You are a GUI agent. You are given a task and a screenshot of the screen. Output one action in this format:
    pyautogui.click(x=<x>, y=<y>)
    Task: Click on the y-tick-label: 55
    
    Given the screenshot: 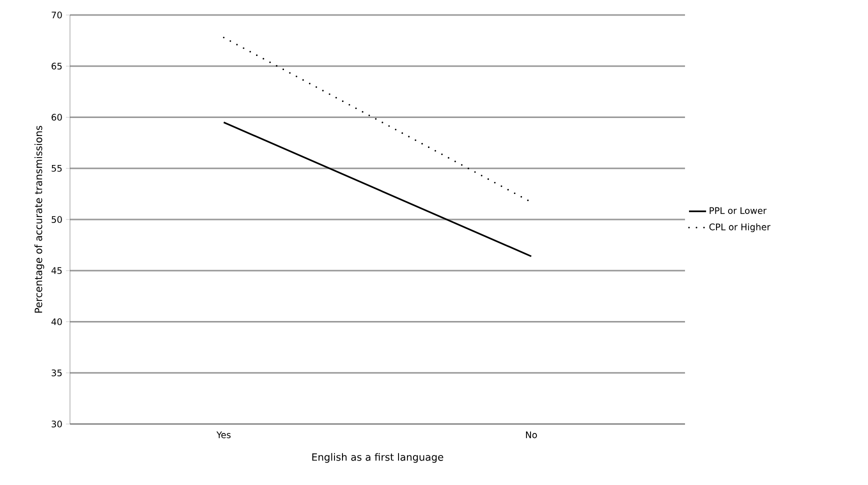 What is the action you would take?
    pyautogui.click(x=57, y=168)
    